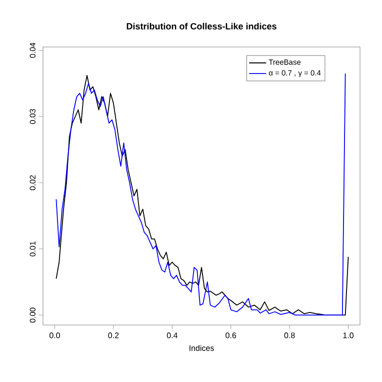  I want to click on x-tick-label: 1.0, so click(348, 335).